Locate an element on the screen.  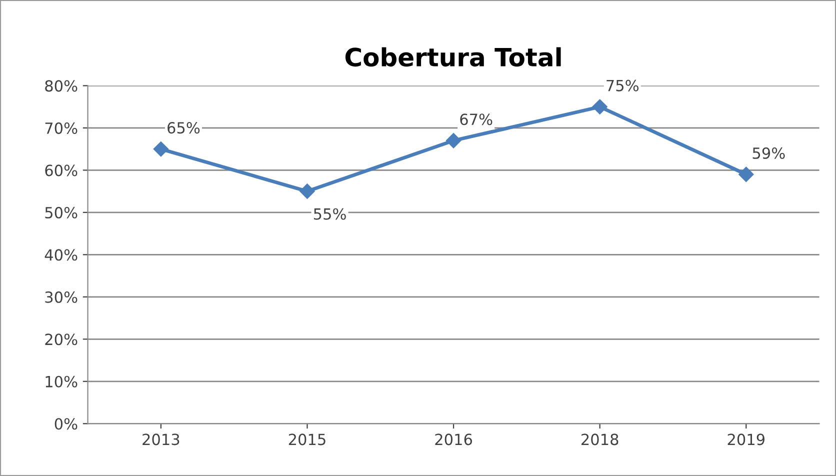
x-tick-label: 2016 is located at coordinates (453, 440).